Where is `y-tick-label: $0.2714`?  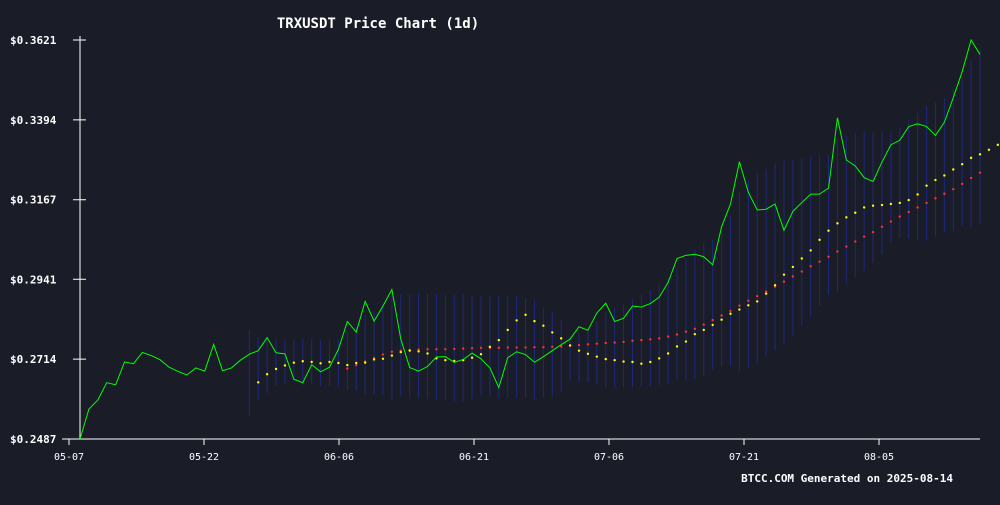
y-tick-label: $0.2714 is located at coordinates (33, 359).